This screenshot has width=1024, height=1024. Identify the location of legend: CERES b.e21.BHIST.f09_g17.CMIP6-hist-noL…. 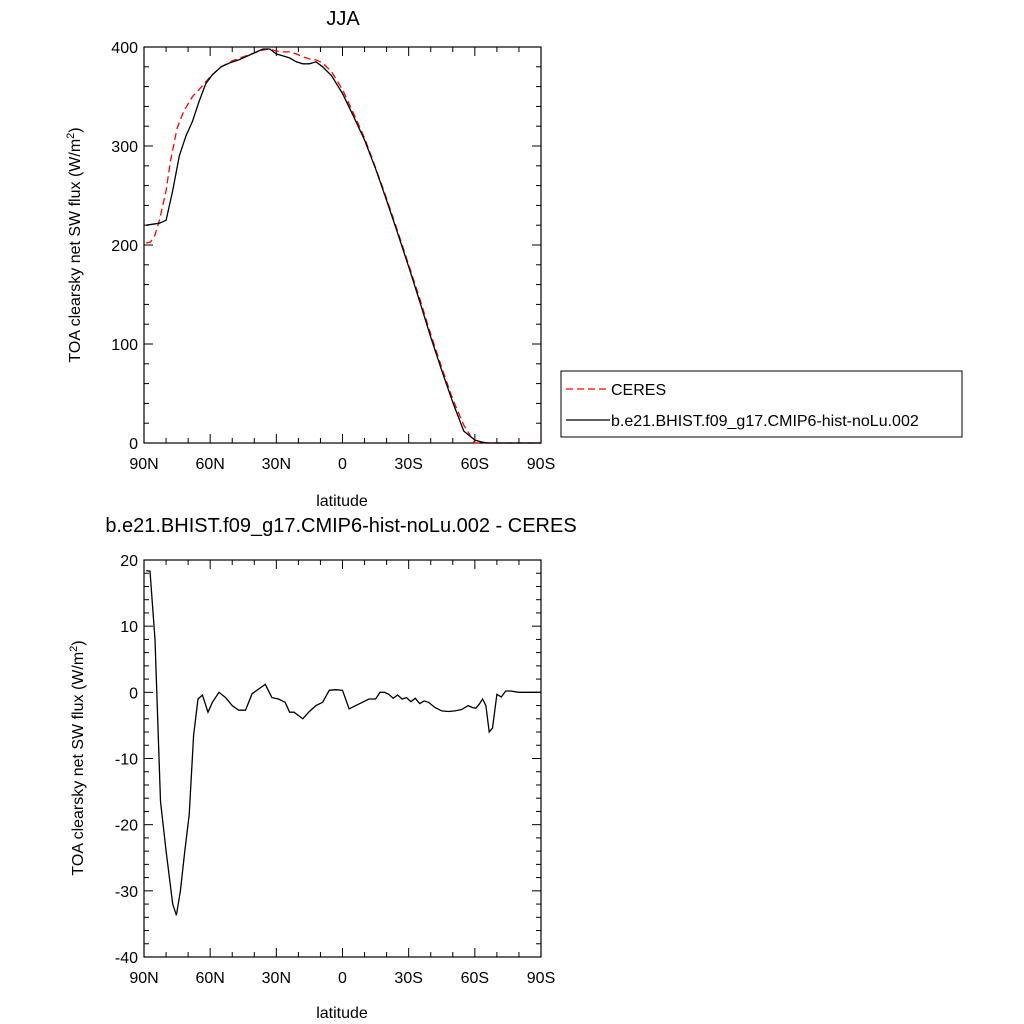
(761, 404).